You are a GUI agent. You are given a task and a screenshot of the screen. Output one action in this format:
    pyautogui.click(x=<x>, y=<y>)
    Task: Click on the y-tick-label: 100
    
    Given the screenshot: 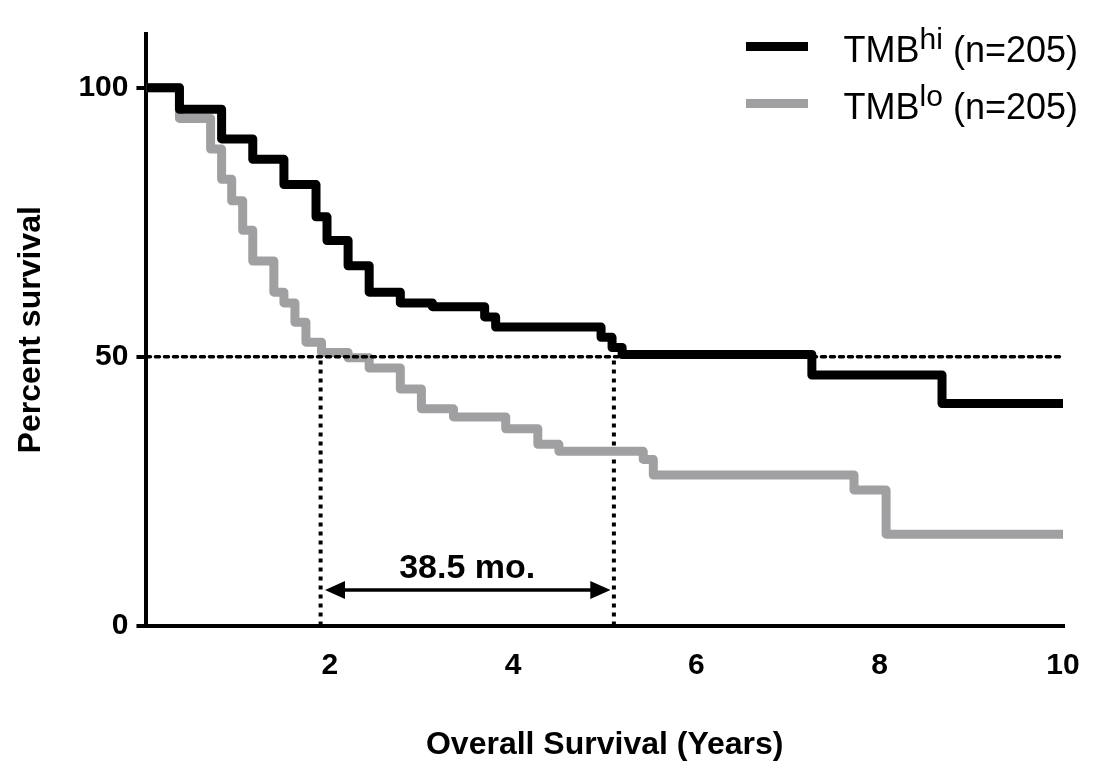 What is the action you would take?
    pyautogui.click(x=103, y=86)
    